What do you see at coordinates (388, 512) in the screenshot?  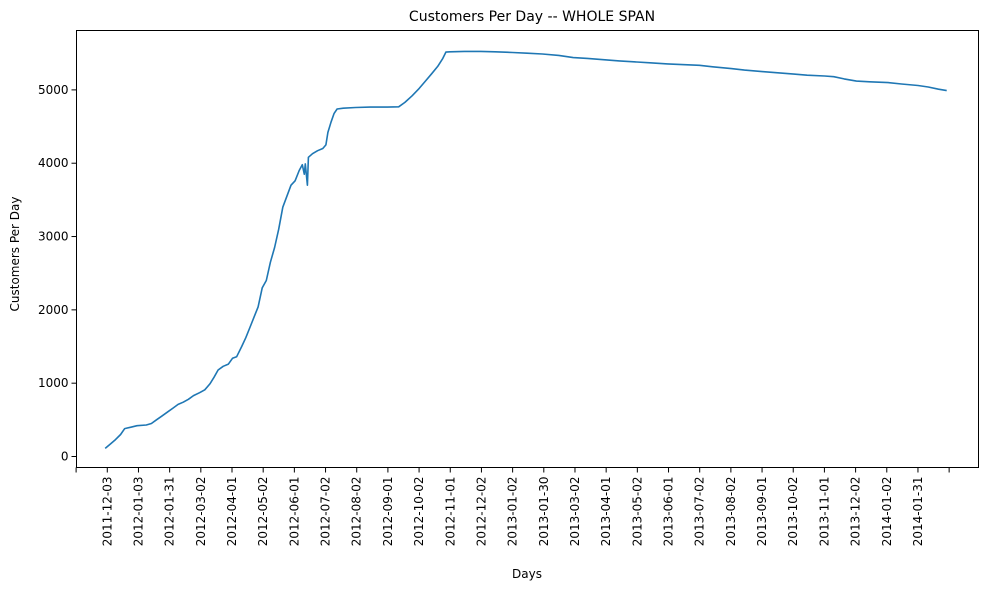 I see `x-tick-label: 2012-09-01` at bounding box center [388, 512].